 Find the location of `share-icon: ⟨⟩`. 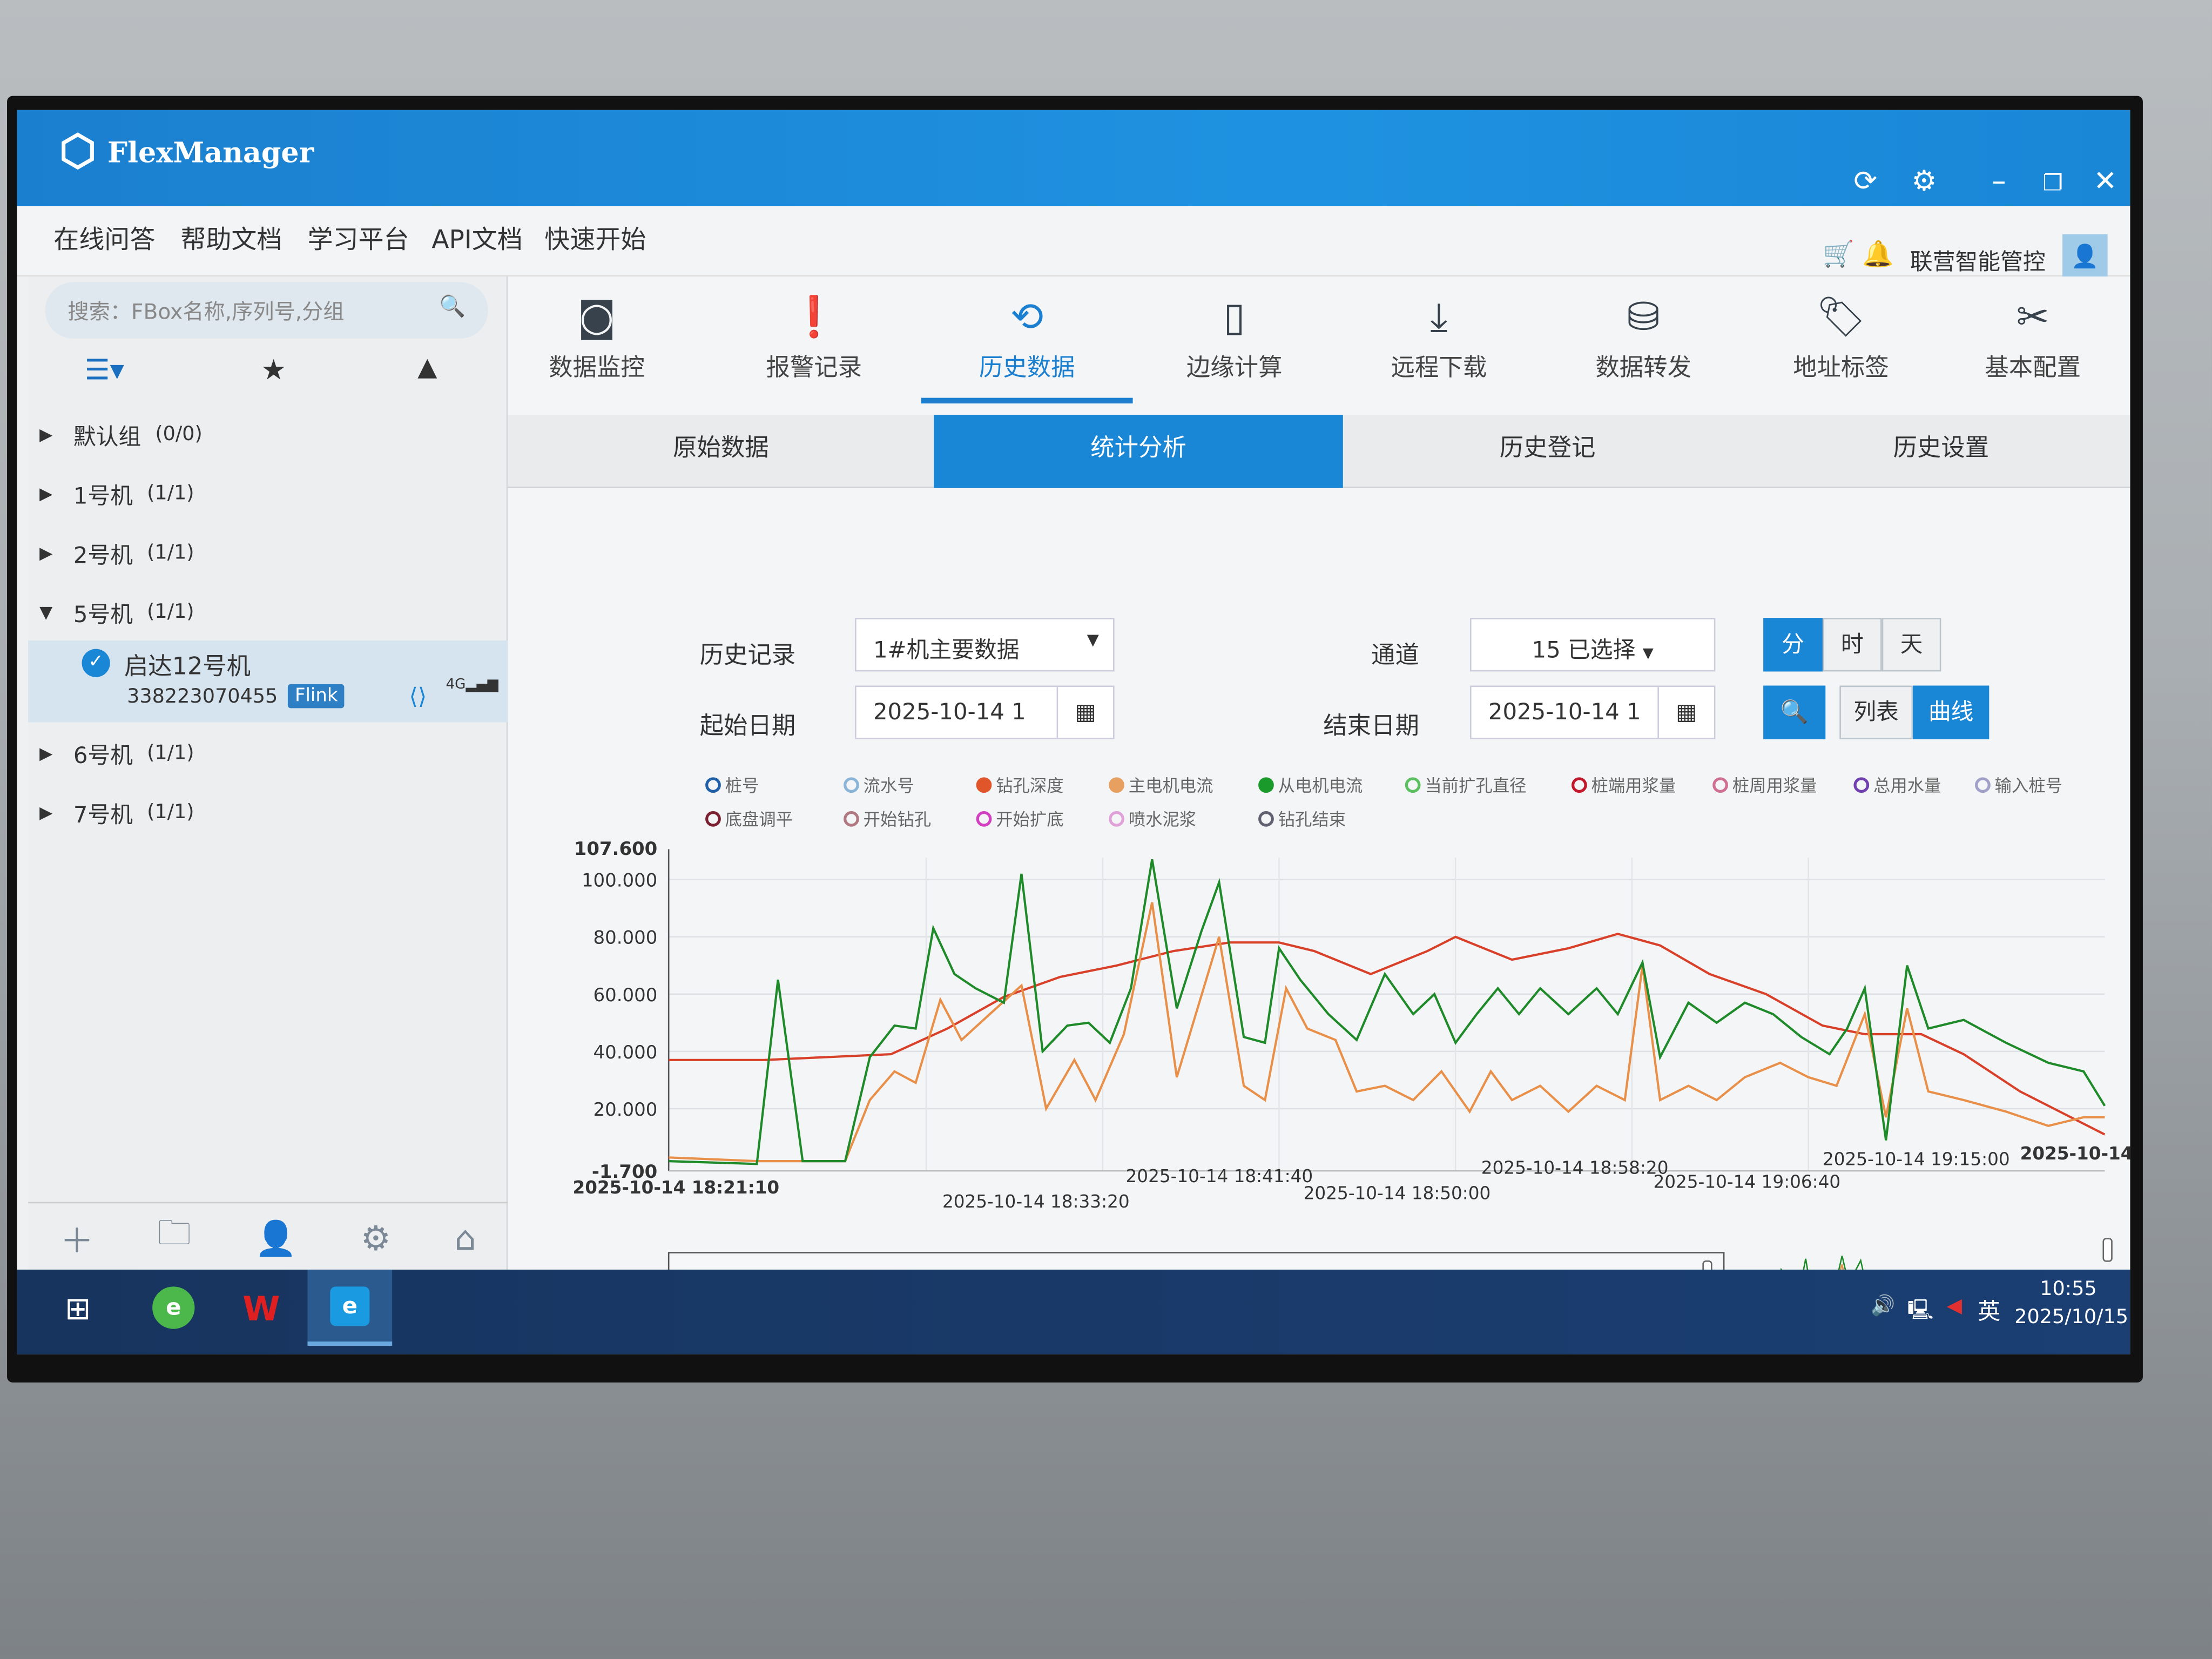

share-icon: ⟨⟩ is located at coordinates (418, 696).